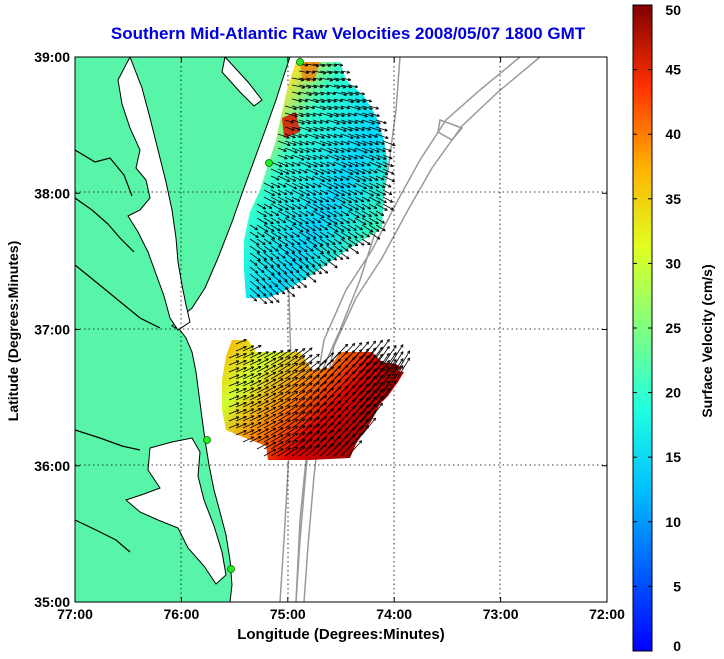  What do you see at coordinates (673, 10) in the screenshot?
I see `colorbar-tick-label: 50` at bounding box center [673, 10].